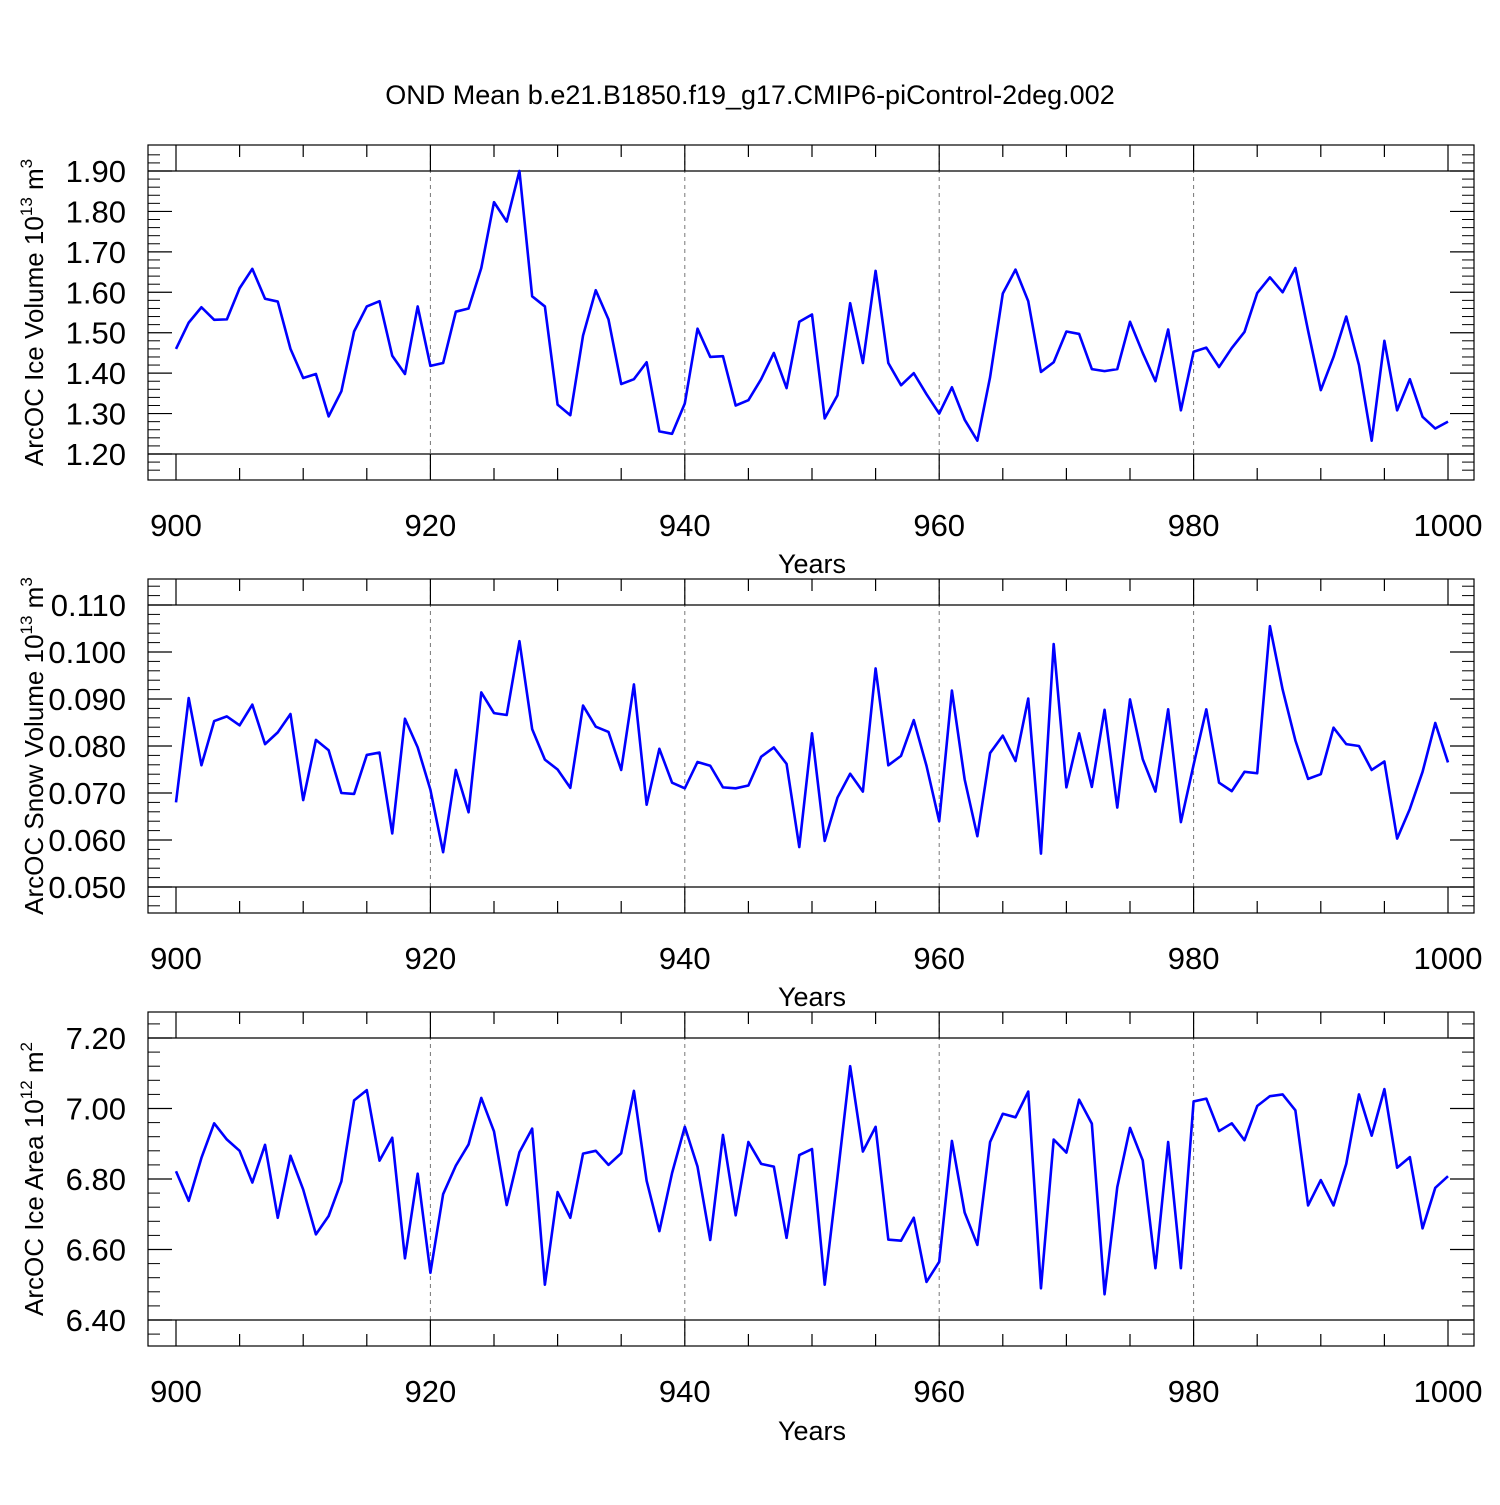 Image resolution: width=1500 pixels, height=1505 pixels. What do you see at coordinates (87, 652) in the screenshot?
I see `y-tick-label: 0.100` at bounding box center [87, 652].